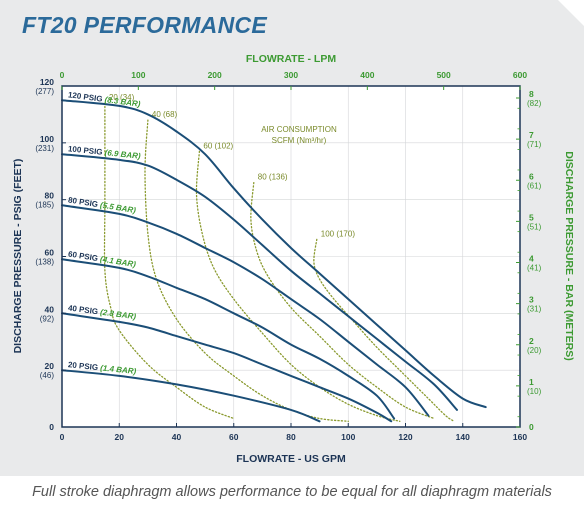 The image size is (584, 519). What do you see at coordinates (84, 366) in the screenshot?
I see `pressure-curve-label-psig: 20 PSIG` at bounding box center [84, 366].